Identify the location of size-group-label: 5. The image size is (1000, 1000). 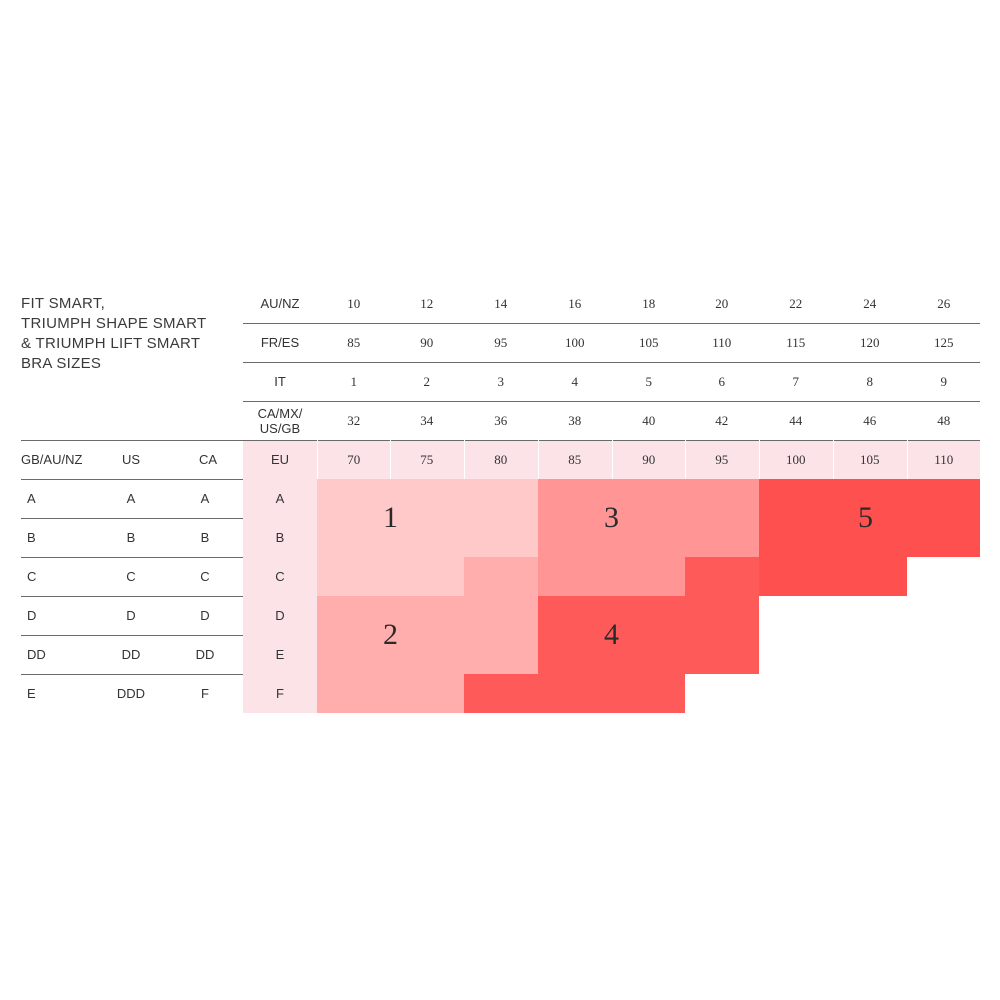
(865, 517).